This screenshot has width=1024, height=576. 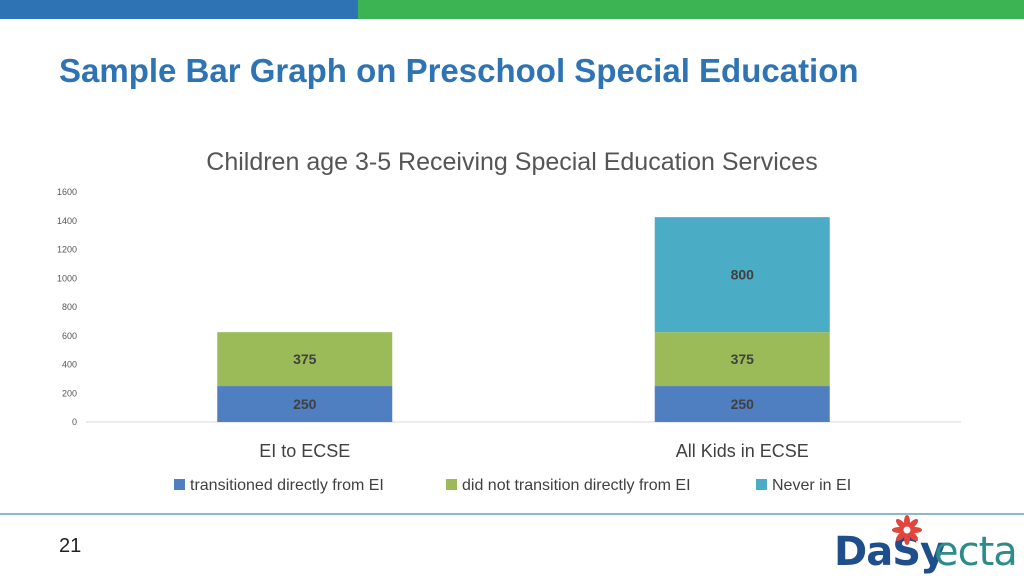 I want to click on dasy-logo-text: DaSy, so click(x=890, y=552).